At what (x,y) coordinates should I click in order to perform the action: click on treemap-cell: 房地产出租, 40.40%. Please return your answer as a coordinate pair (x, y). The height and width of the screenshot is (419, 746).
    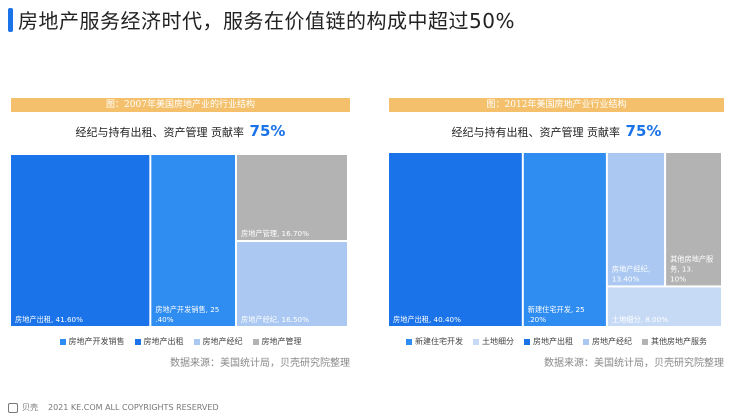
    Looking at the image, I should click on (455, 239).